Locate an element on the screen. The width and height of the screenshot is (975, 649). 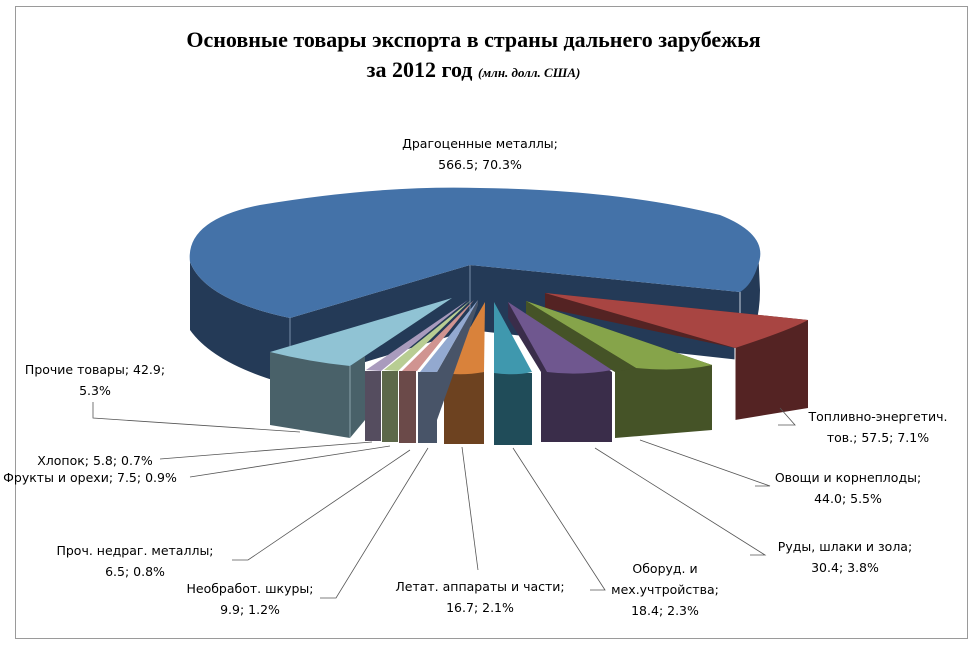
label-text: Оборуд. и is located at coordinates (665, 568).